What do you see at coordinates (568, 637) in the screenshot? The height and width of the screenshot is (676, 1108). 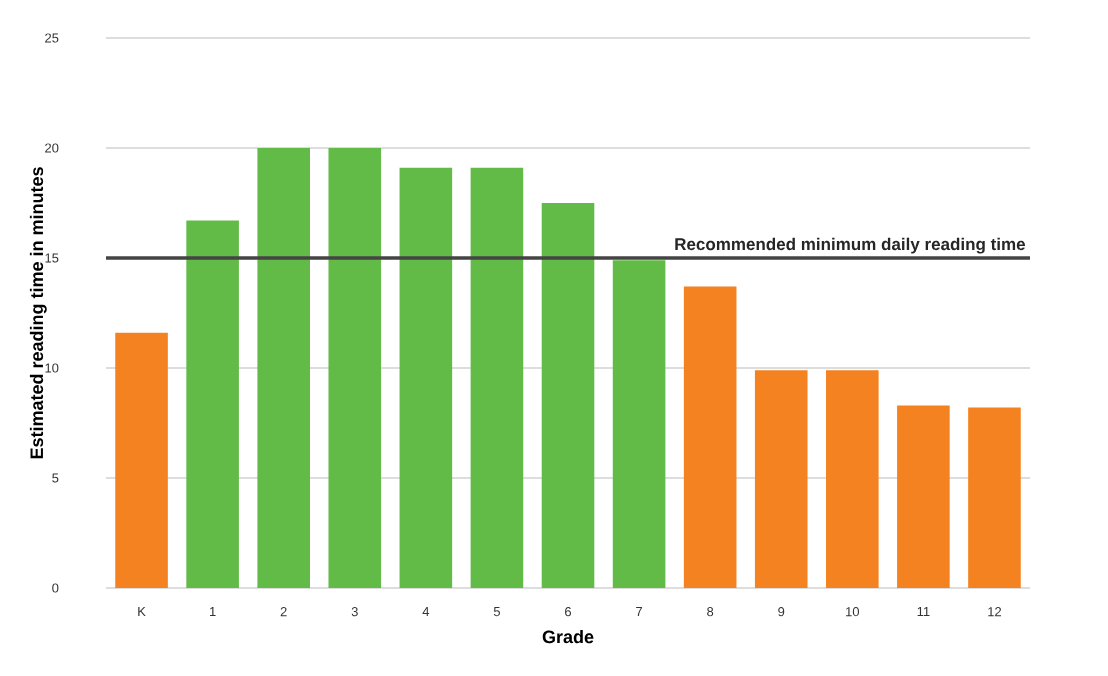 I see `x-axis-title: Grade` at bounding box center [568, 637].